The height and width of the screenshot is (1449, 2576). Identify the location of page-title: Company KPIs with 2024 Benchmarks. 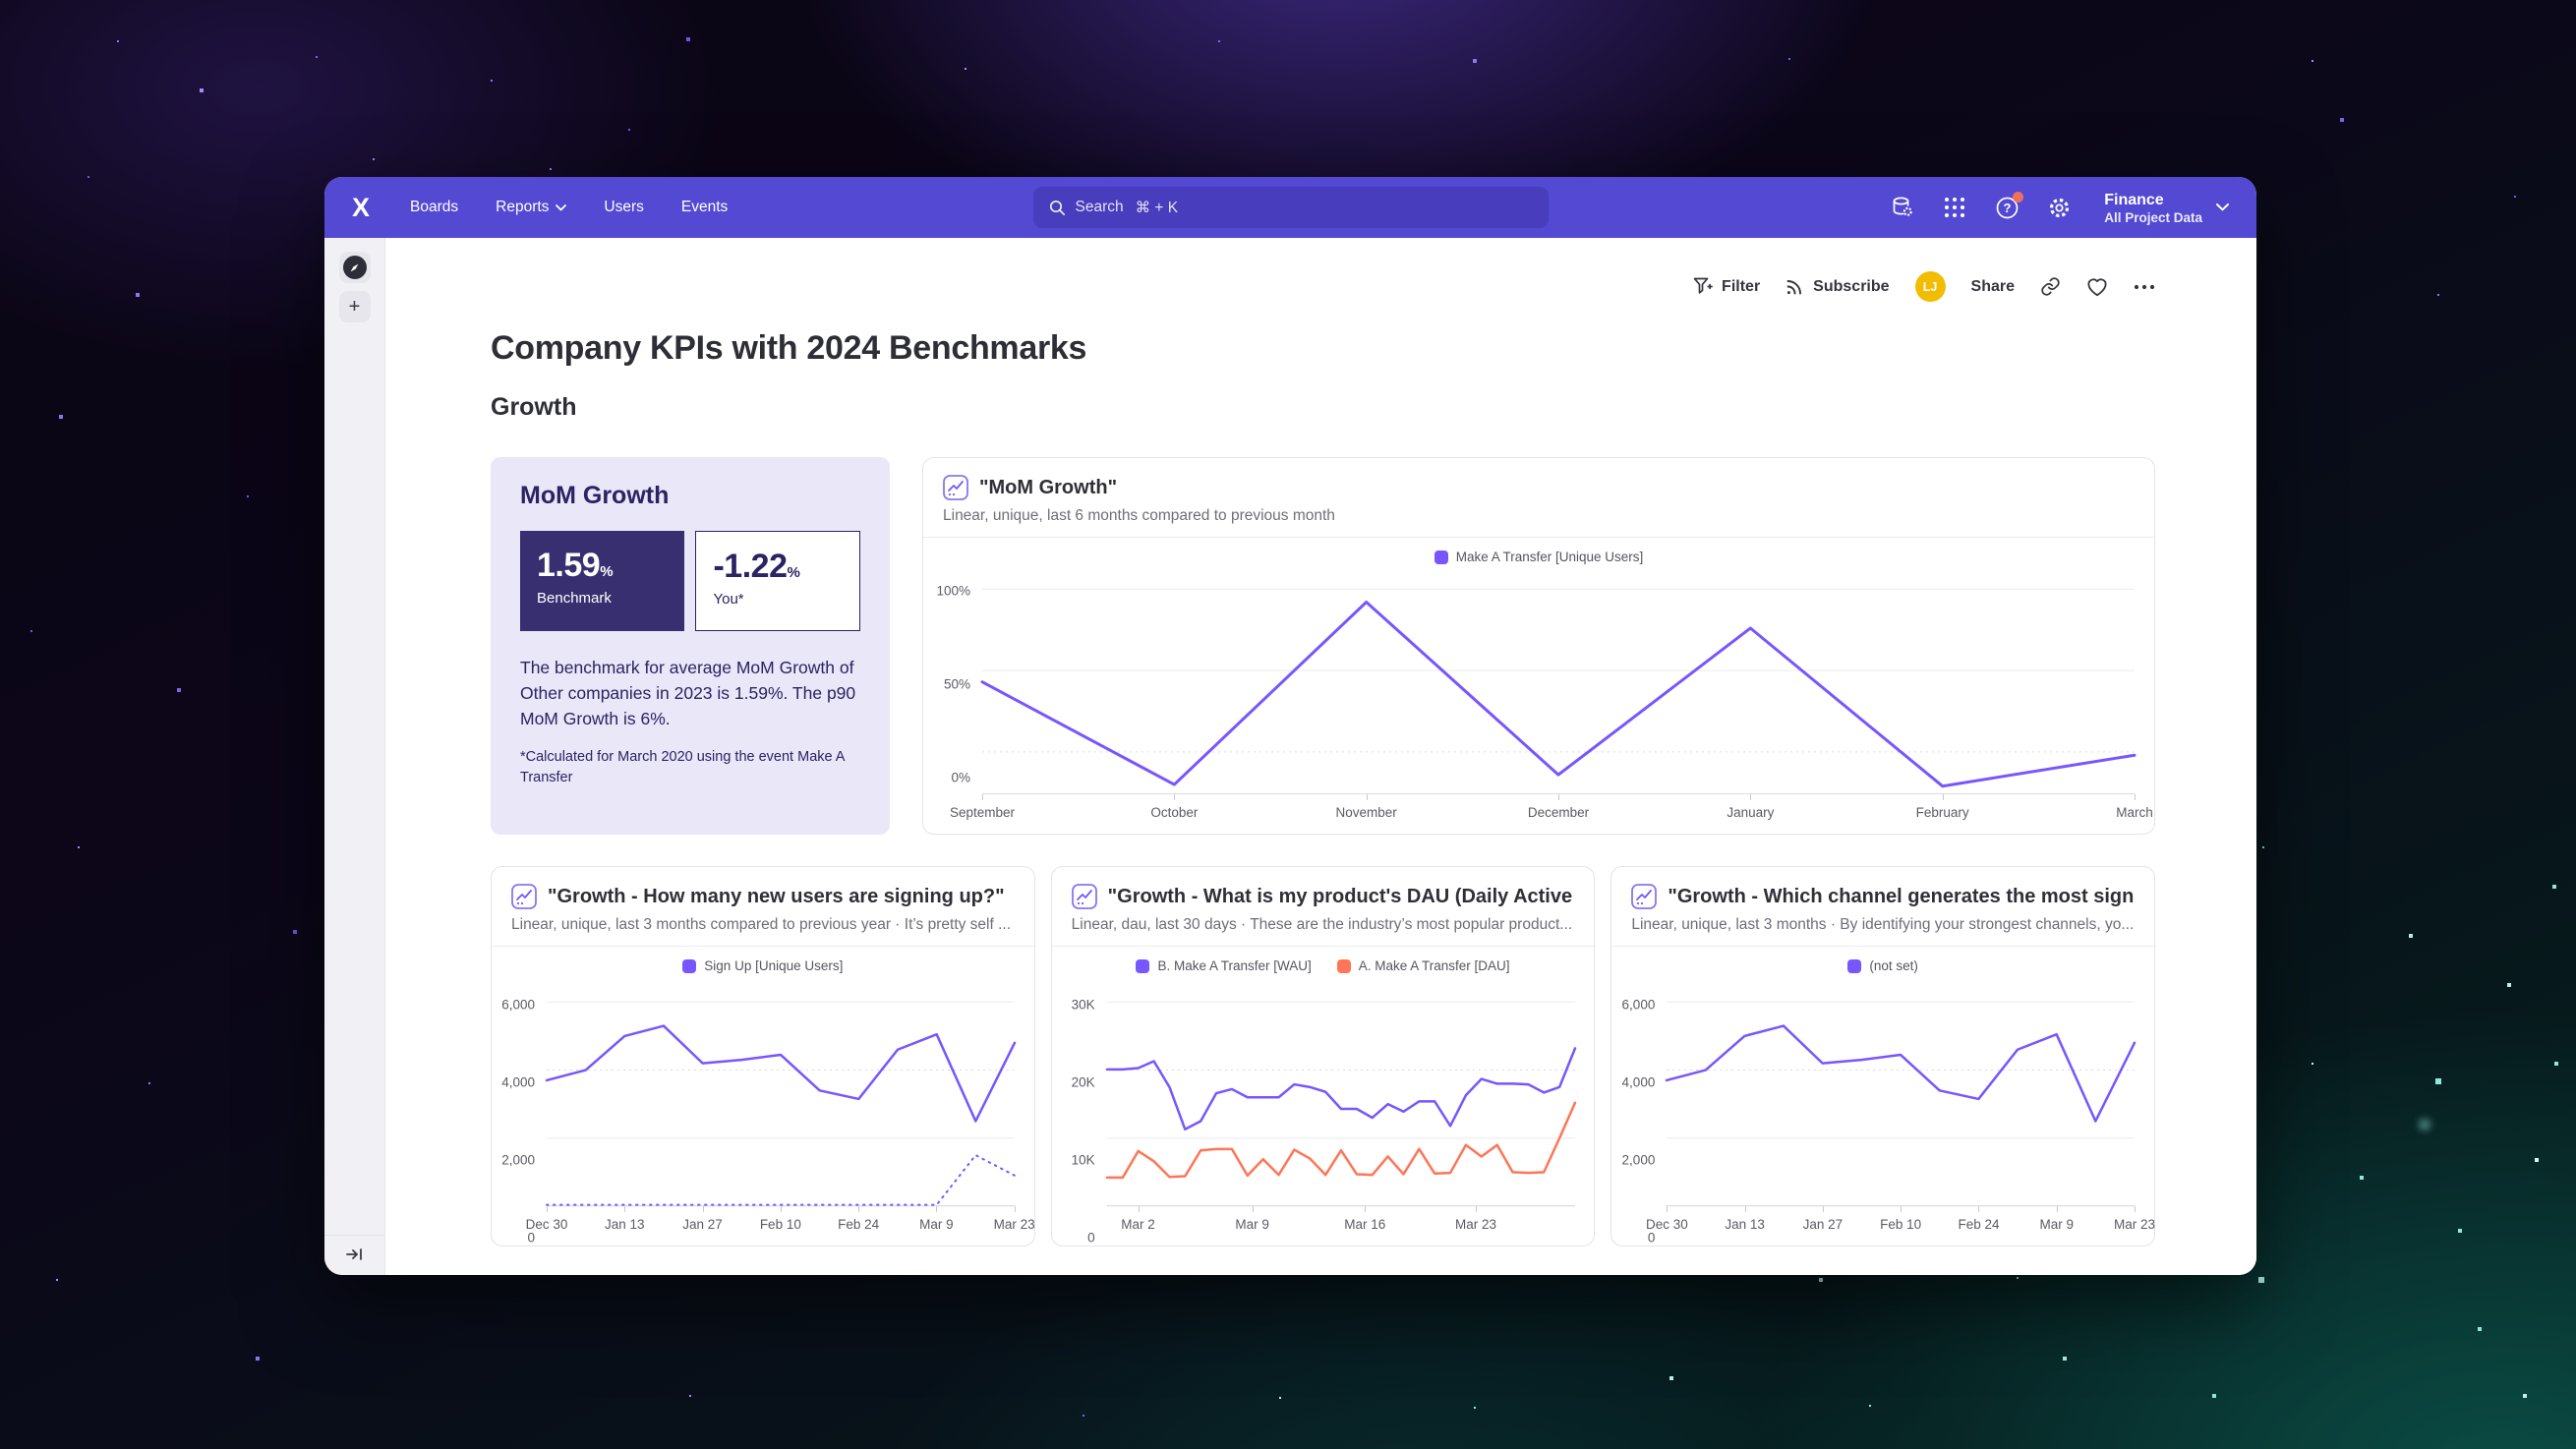
(789, 348).